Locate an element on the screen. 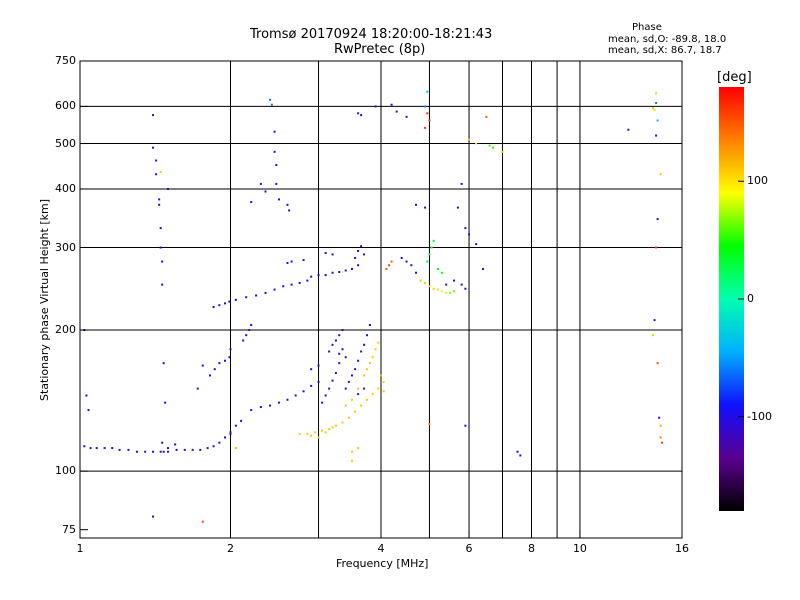  colorbar-tick-label: 0 is located at coordinates (750, 298).